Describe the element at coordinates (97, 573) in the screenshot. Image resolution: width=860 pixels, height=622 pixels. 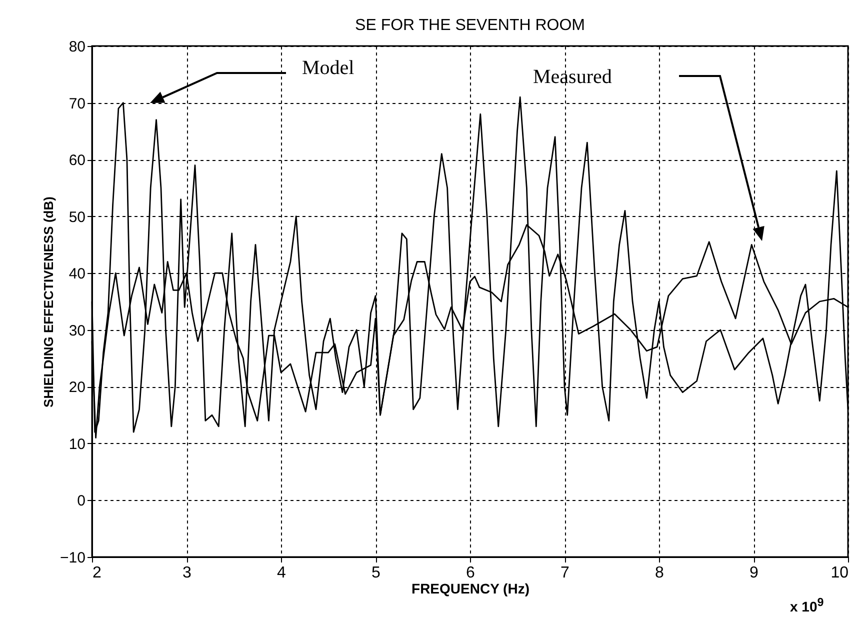
I see `x-tick-label: 2` at that location.